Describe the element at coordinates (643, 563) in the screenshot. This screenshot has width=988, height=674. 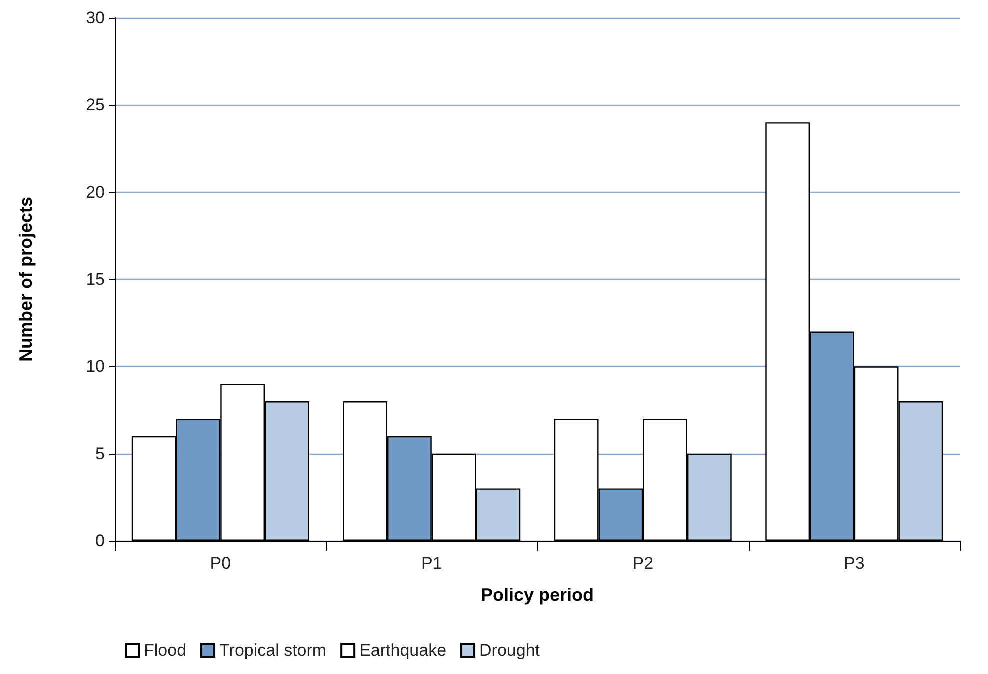
I see `x-tick-label: P2` at that location.